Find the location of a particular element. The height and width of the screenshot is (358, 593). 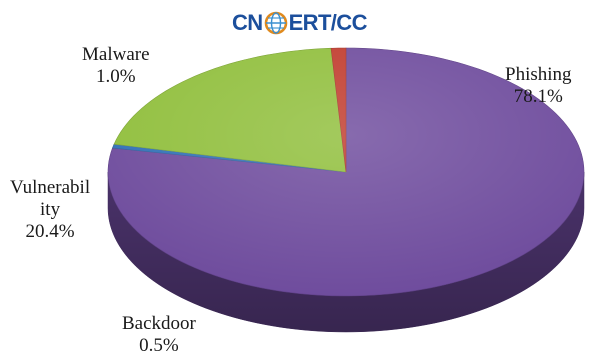

label-phishing-value: 78.1% is located at coordinates (538, 97).